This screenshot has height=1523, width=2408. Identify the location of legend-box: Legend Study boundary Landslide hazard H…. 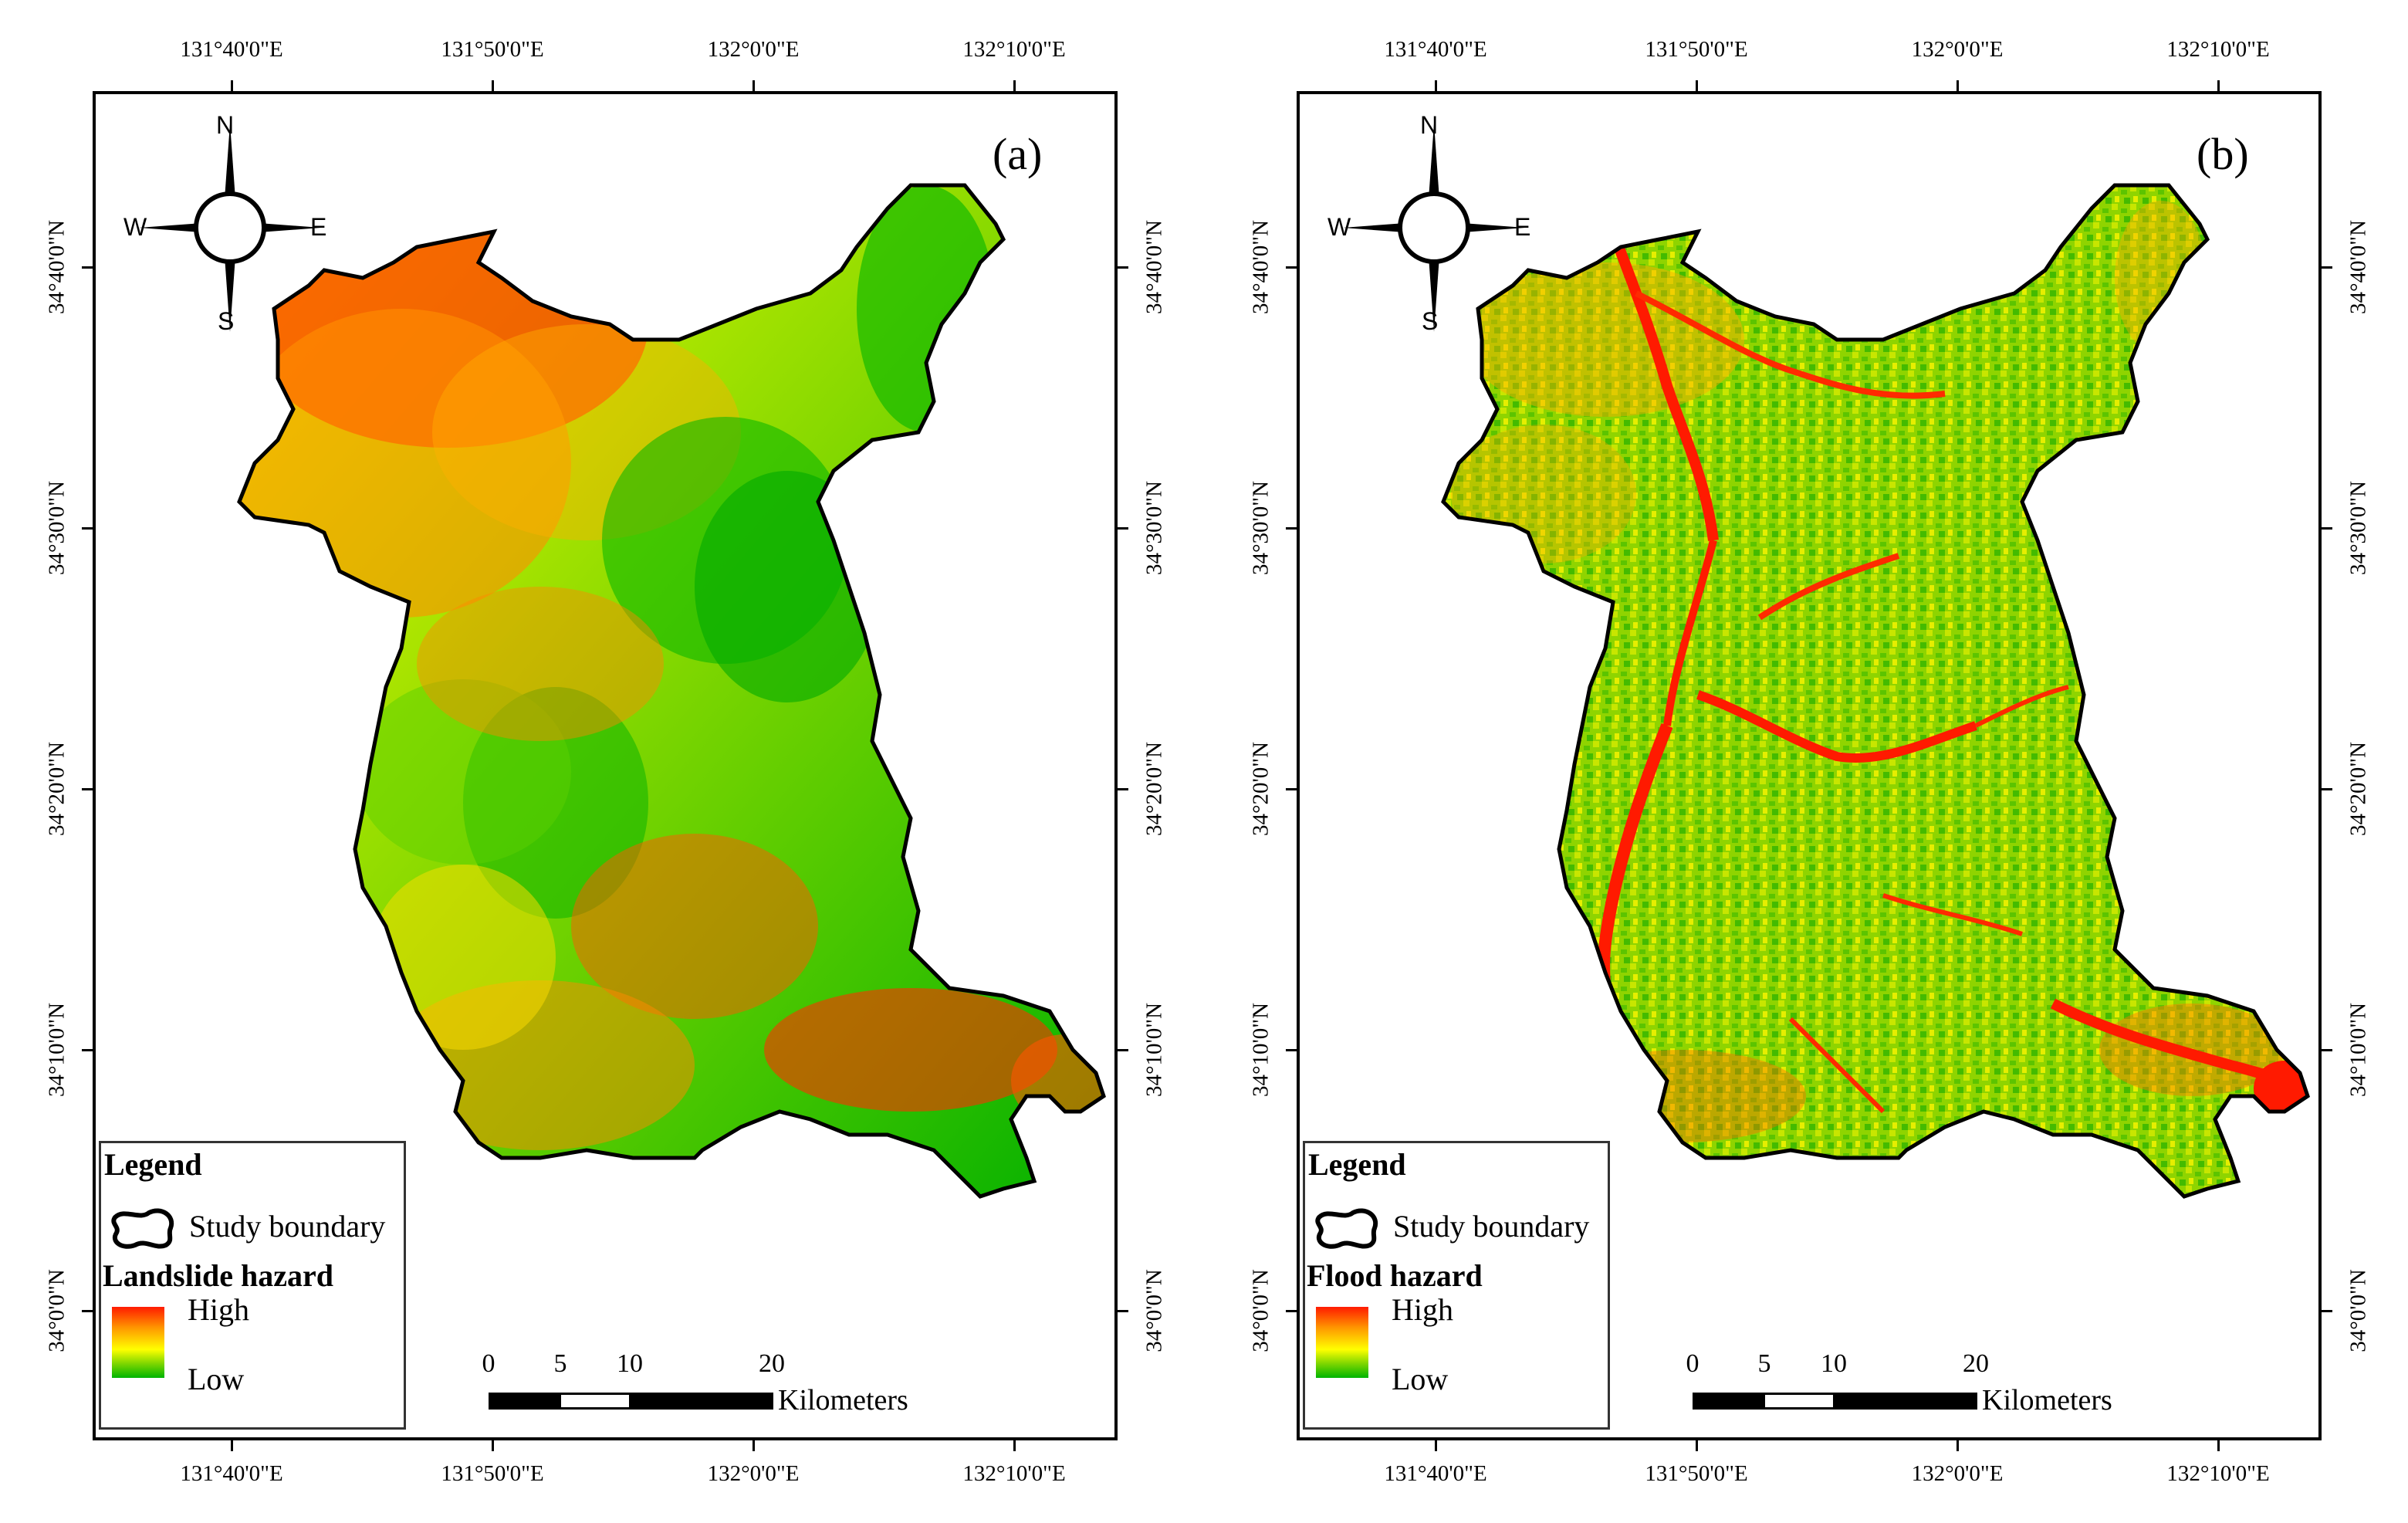
(253, 1285).